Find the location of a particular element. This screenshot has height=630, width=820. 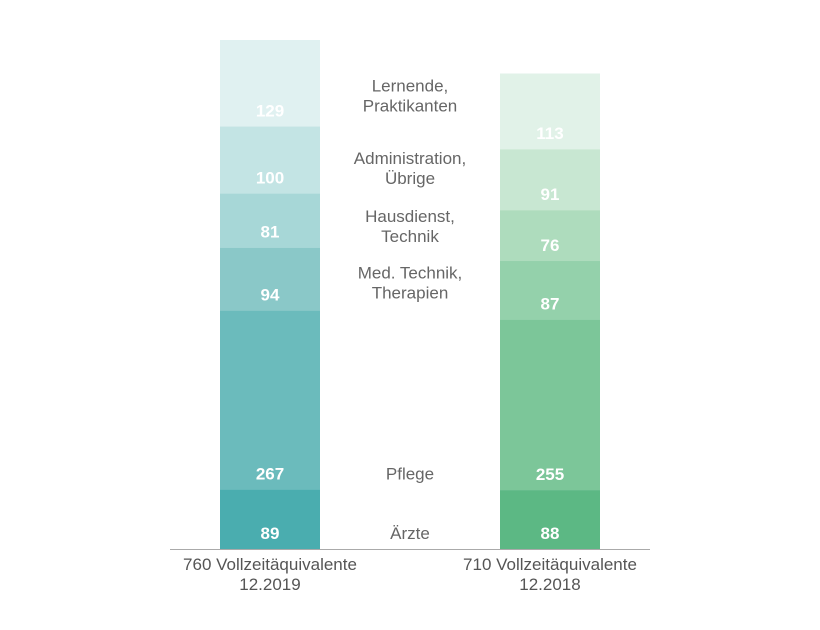

bar-value-label: 76 is located at coordinates (550, 245).